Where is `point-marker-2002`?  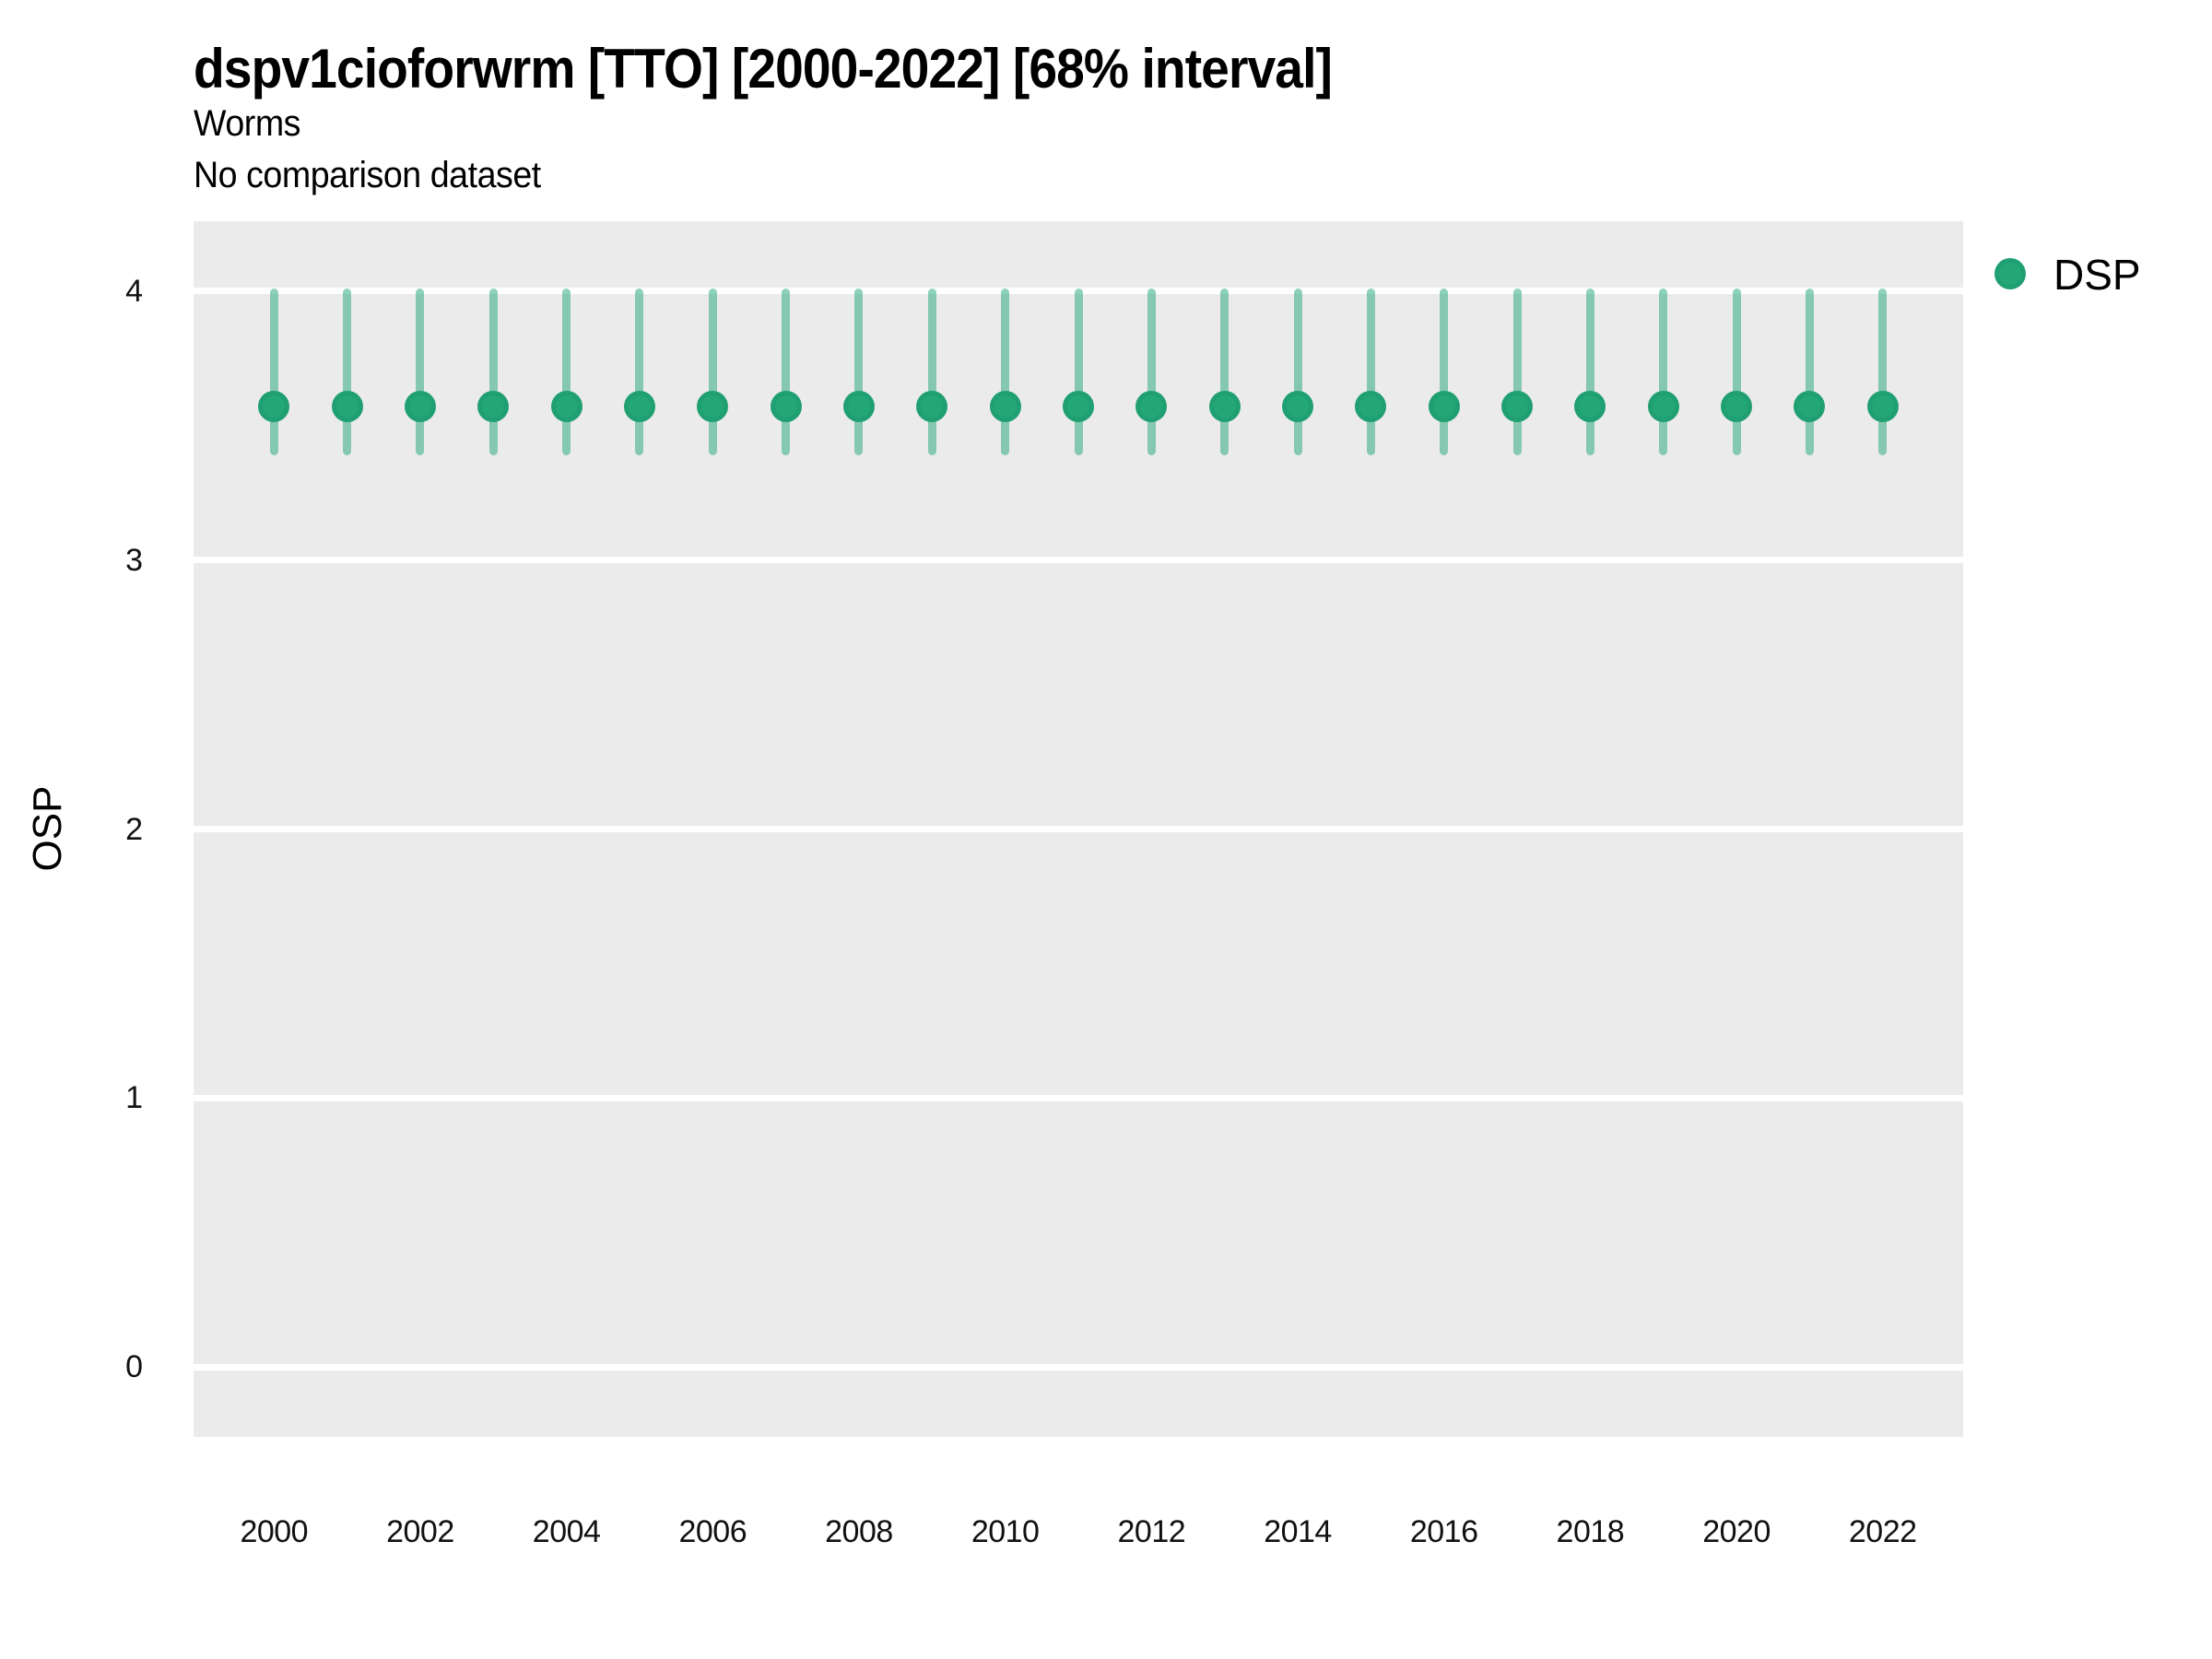
point-marker-2002 is located at coordinates (420, 407).